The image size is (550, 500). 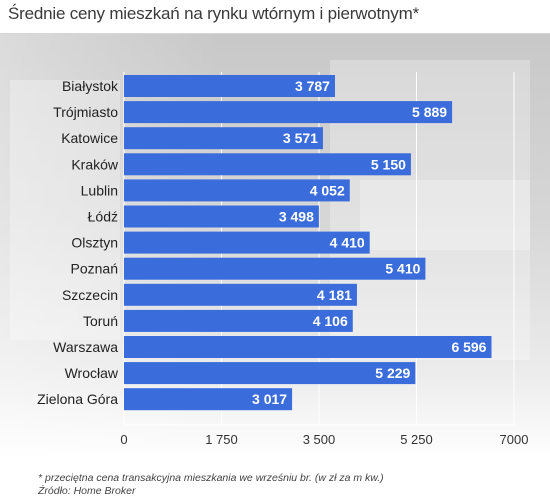 What do you see at coordinates (392, 373) in the screenshot?
I see `value-label-11: 5 229` at bounding box center [392, 373].